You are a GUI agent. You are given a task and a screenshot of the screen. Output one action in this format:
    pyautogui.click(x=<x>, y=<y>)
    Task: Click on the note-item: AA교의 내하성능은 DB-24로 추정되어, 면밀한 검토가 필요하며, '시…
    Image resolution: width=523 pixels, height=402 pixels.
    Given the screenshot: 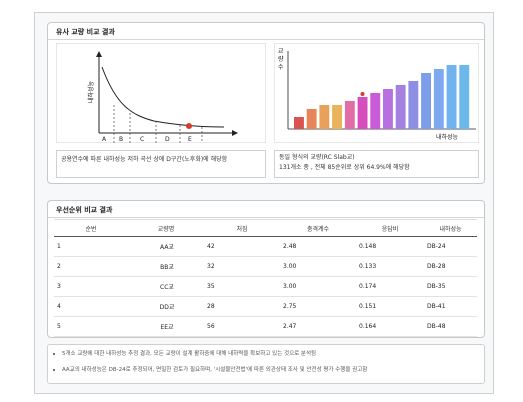 What is the action you would take?
    pyautogui.click(x=215, y=370)
    